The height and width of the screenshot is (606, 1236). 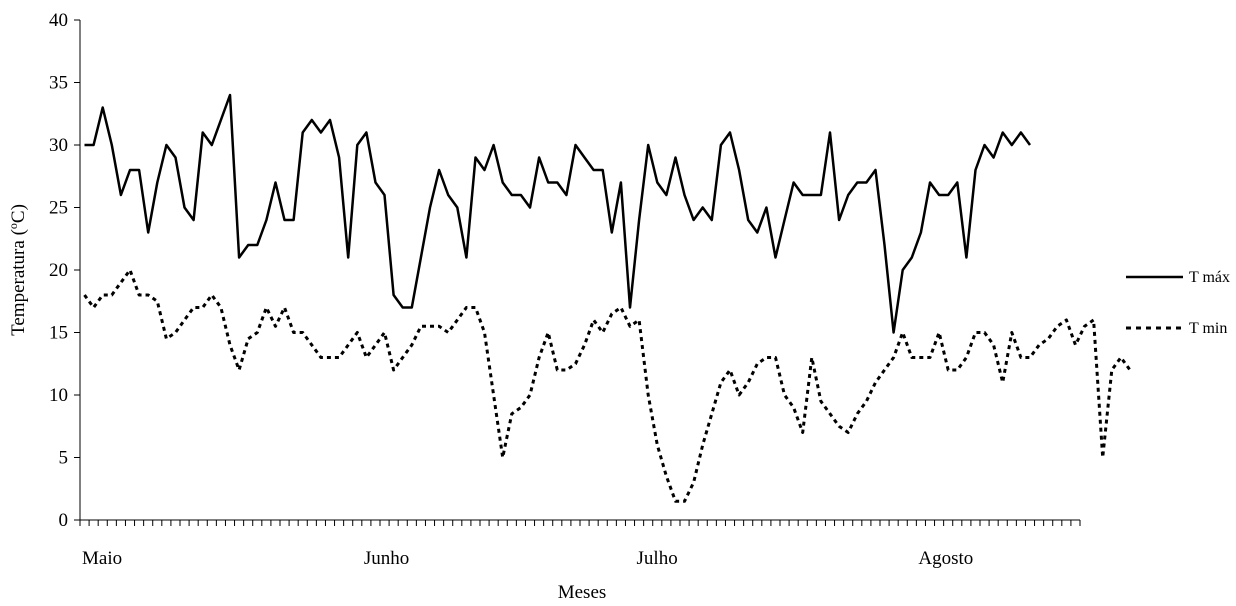 What do you see at coordinates (1209, 277) in the screenshot?
I see `legend-label-1: T máx` at bounding box center [1209, 277].